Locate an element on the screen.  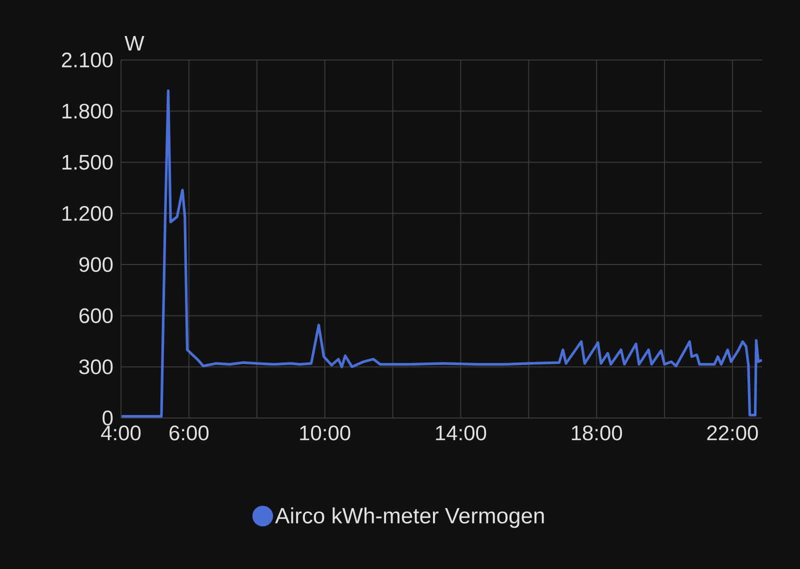
legend-label: Airco kWh-meter Vermogen is located at coordinates (409, 517).